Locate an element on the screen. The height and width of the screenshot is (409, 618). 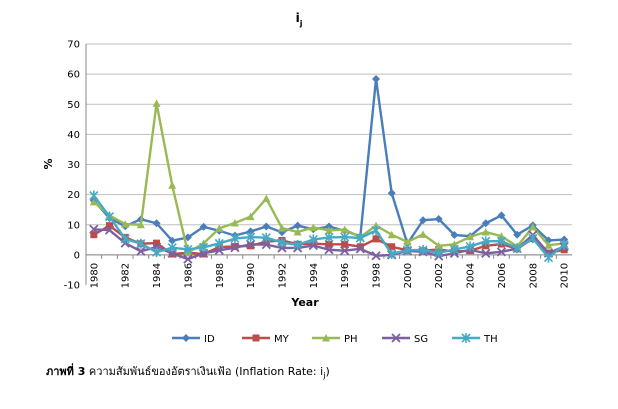
legend-item-ph: PH is located at coordinates (335, 339).